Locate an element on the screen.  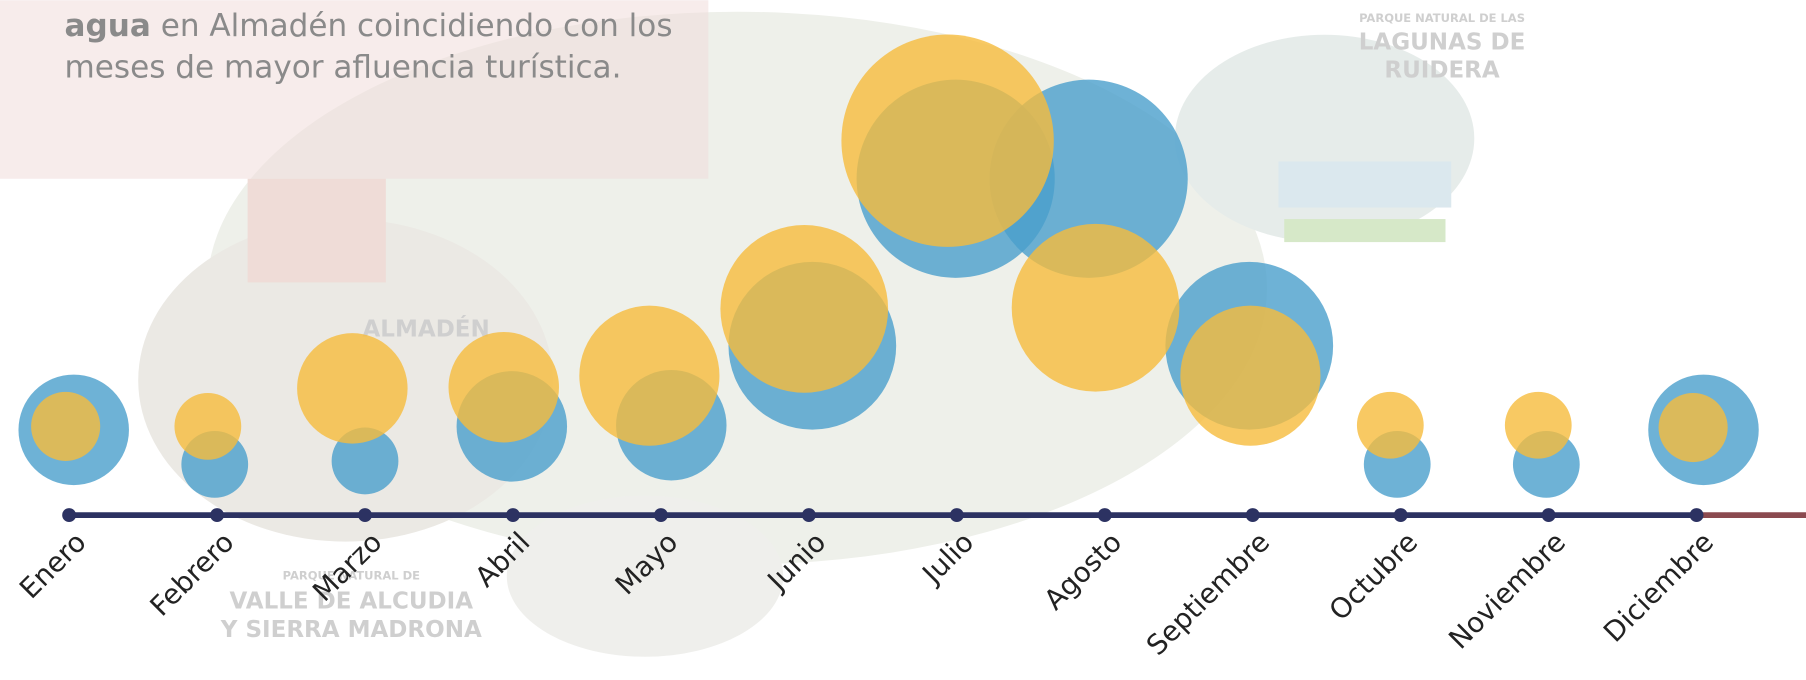
x-tick-label: Octubre is located at coordinates (1374, 576).